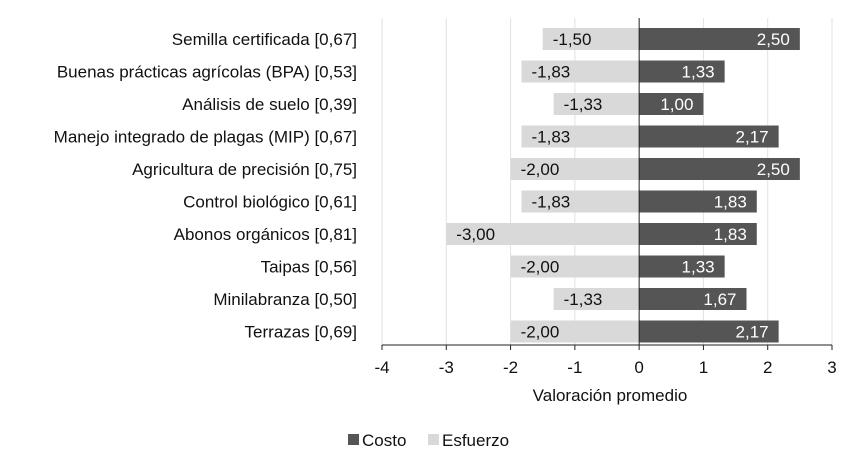 This screenshot has height=463, width=855. Describe the element at coordinates (767, 367) in the screenshot. I see `x-tick-label: 2` at that location.